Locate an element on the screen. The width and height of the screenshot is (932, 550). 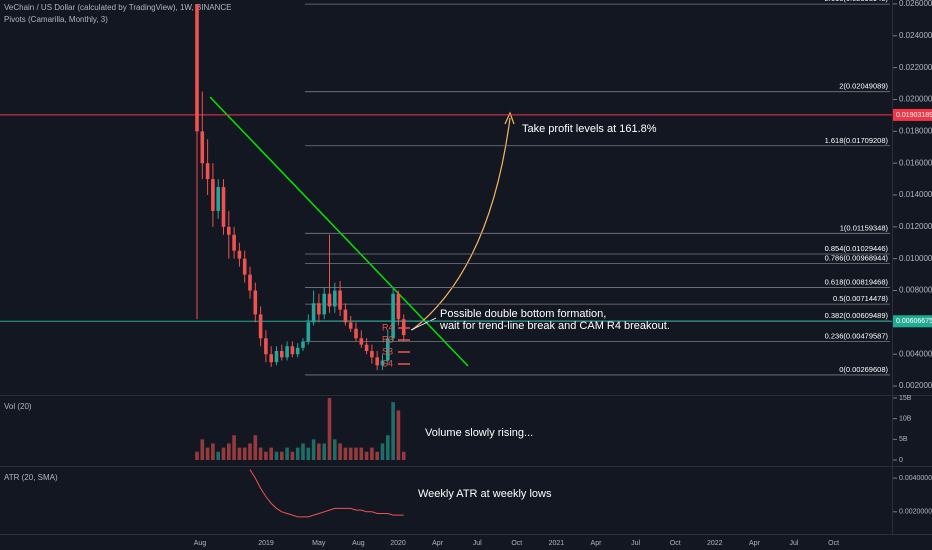
projection-arrow is located at coordinates (461, 224).